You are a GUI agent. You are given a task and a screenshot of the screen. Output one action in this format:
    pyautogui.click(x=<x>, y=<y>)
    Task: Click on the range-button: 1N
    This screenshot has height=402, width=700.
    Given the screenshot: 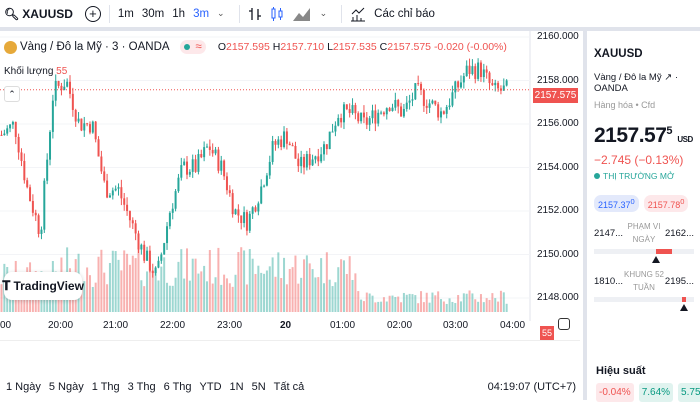 What is the action you would take?
    pyautogui.click(x=236, y=387)
    